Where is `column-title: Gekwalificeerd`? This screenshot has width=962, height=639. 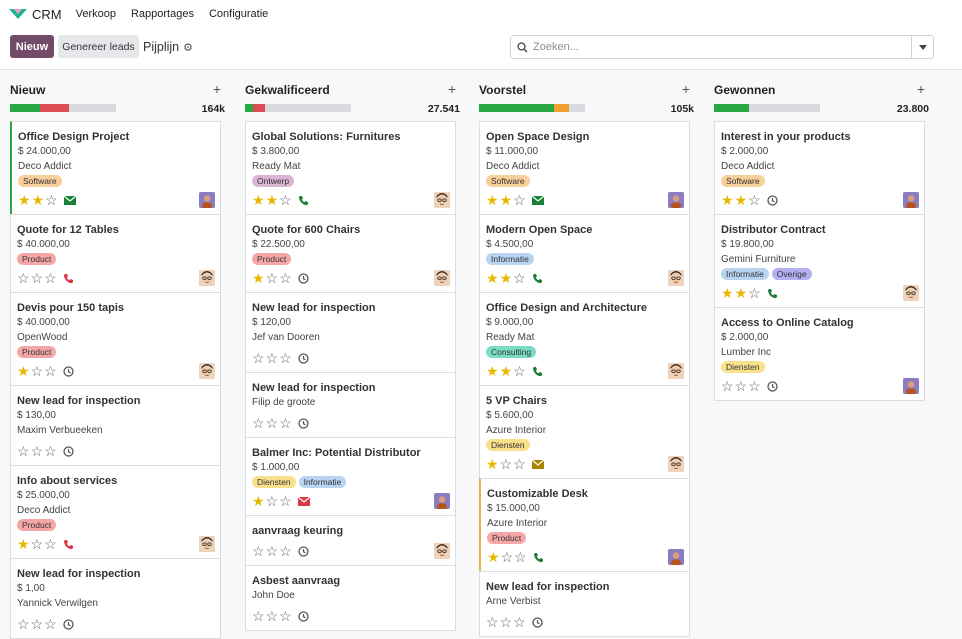
column-title: Gekwalificeerd is located at coordinates (287, 90).